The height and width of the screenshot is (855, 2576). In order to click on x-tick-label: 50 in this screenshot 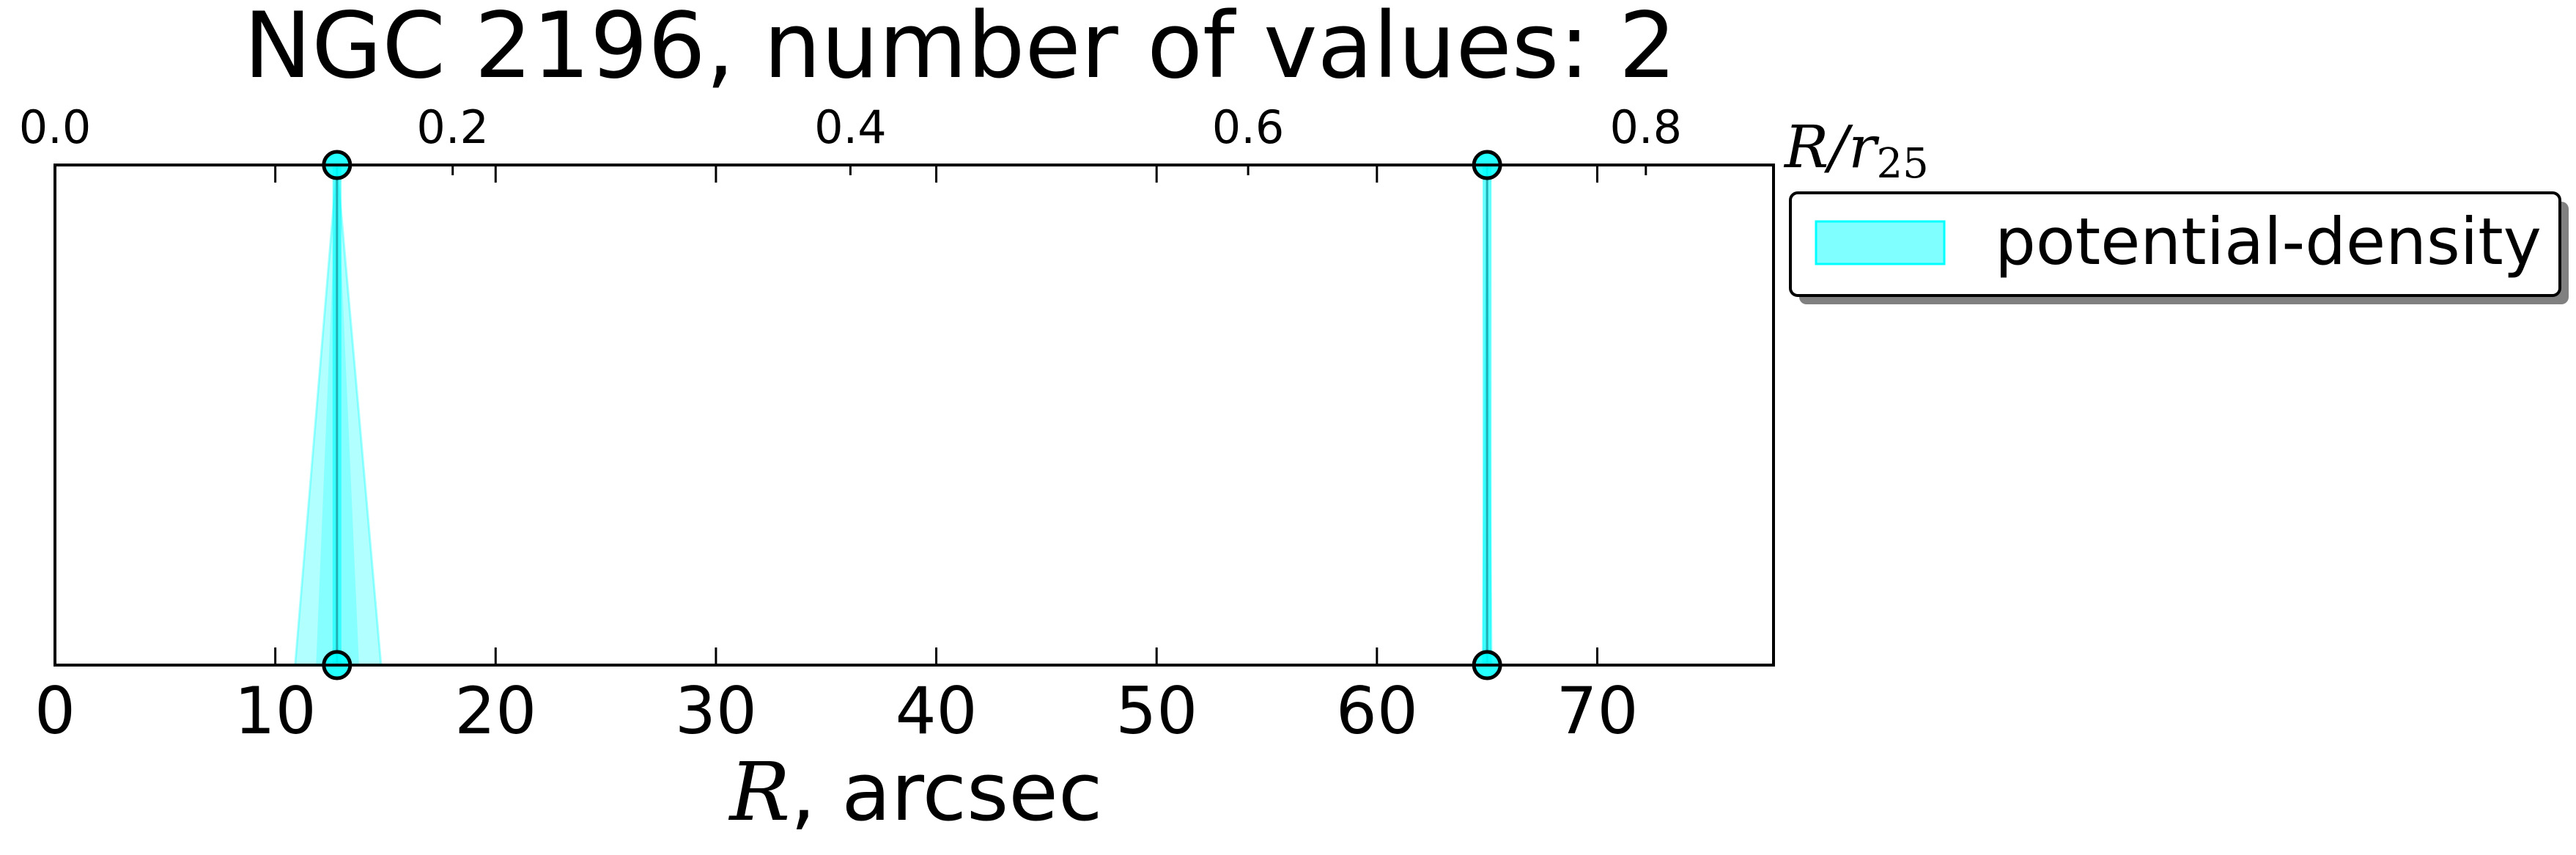, I will do `click(1156, 711)`.